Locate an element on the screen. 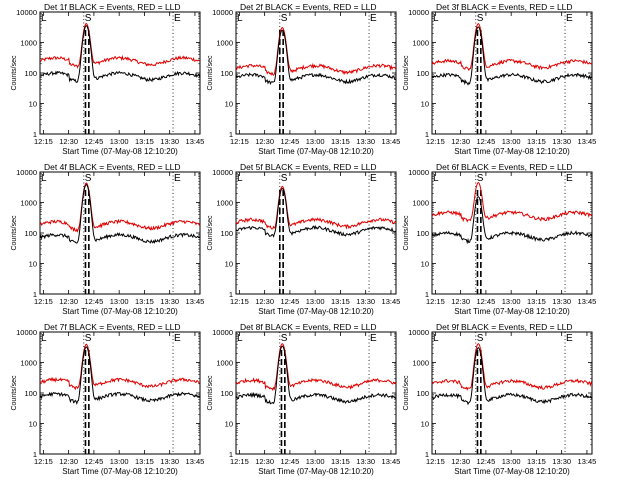  chart-title: Det 9f BLACK = Events, RED = LLD is located at coordinates (504, 327).